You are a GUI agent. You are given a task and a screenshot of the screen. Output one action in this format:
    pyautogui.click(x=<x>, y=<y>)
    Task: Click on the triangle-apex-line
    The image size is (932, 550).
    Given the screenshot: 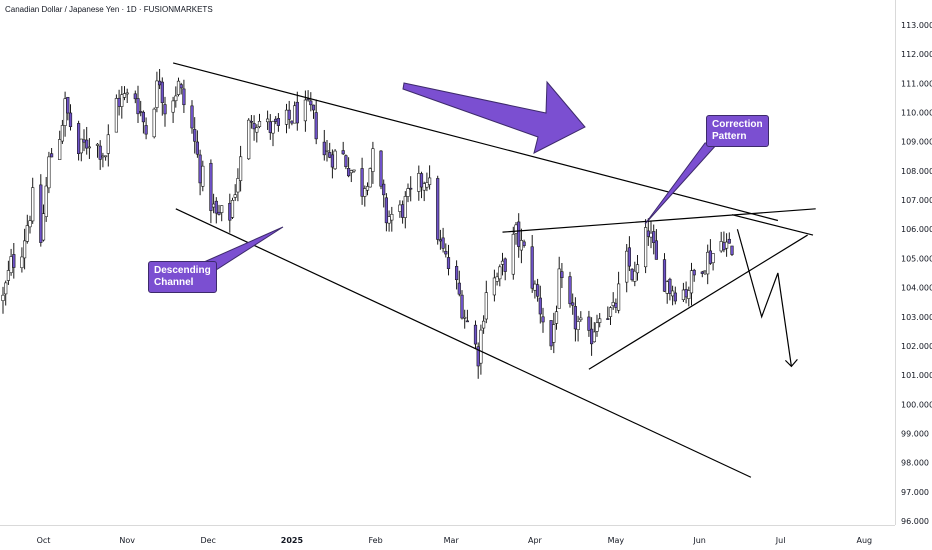 What is the action you would take?
    pyautogui.click(x=772, y=225)
    